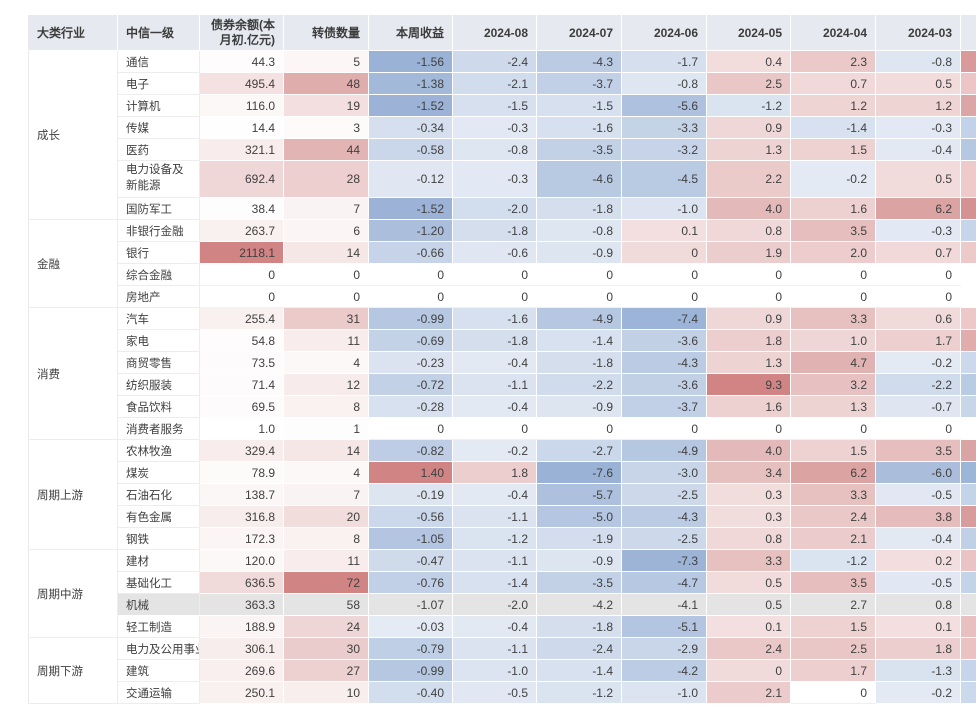  Describe the element at coordinates (494, 83) in the screenshot. I see `month-return-cell: -2.1` at that location.